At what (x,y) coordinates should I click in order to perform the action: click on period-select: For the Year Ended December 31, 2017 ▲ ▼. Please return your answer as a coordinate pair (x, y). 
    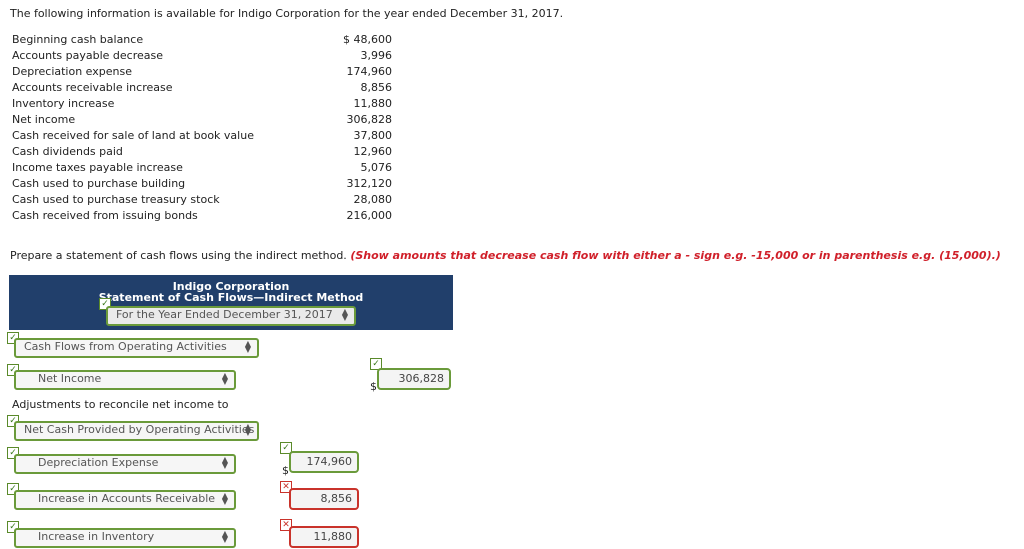
    Looking at the image, I should click on (231, 316).